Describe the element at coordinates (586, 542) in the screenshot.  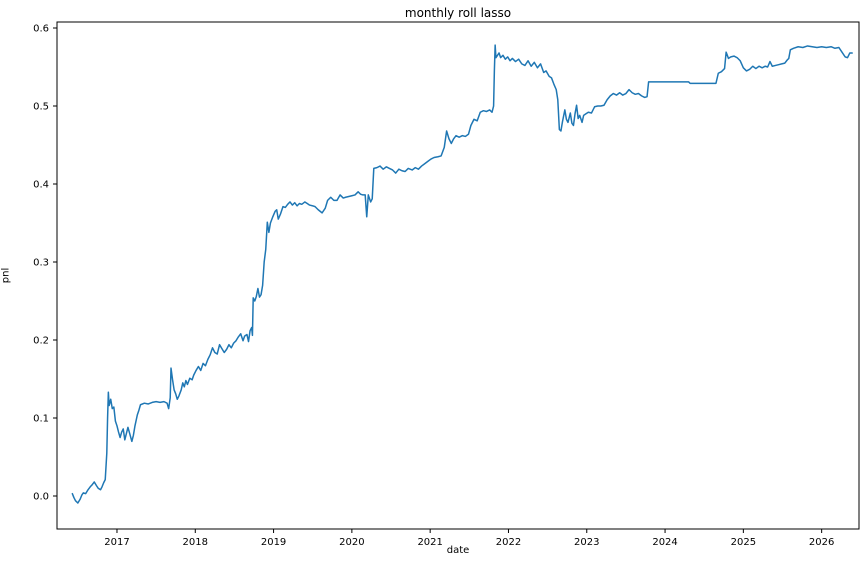
I see `x-tick-label: 2023` at that location.